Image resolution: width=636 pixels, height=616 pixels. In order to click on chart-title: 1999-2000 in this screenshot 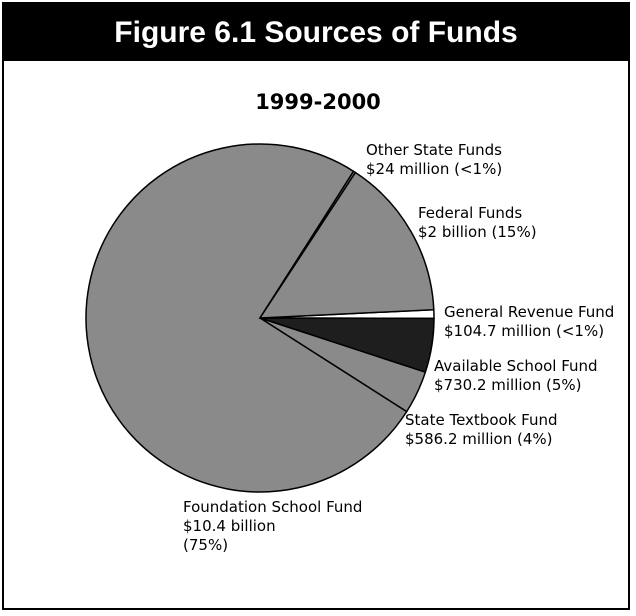, I will do `click(318, 102)`.